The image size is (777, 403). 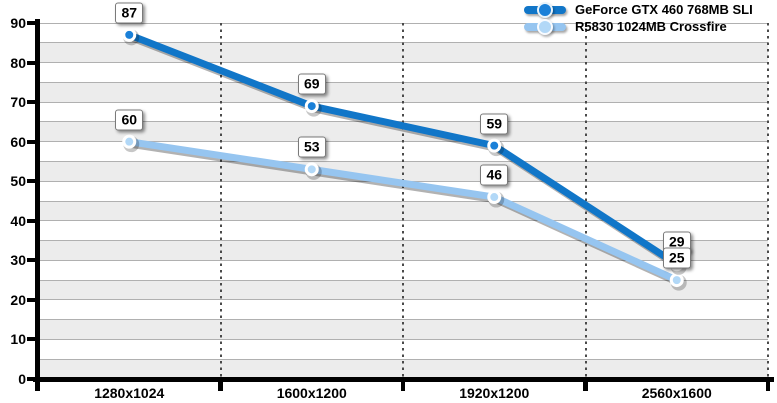 What do you see at coordinates (18, 23) in the screenshot?
I see `y-axis-label: 90` at bounding box center [18, 23].